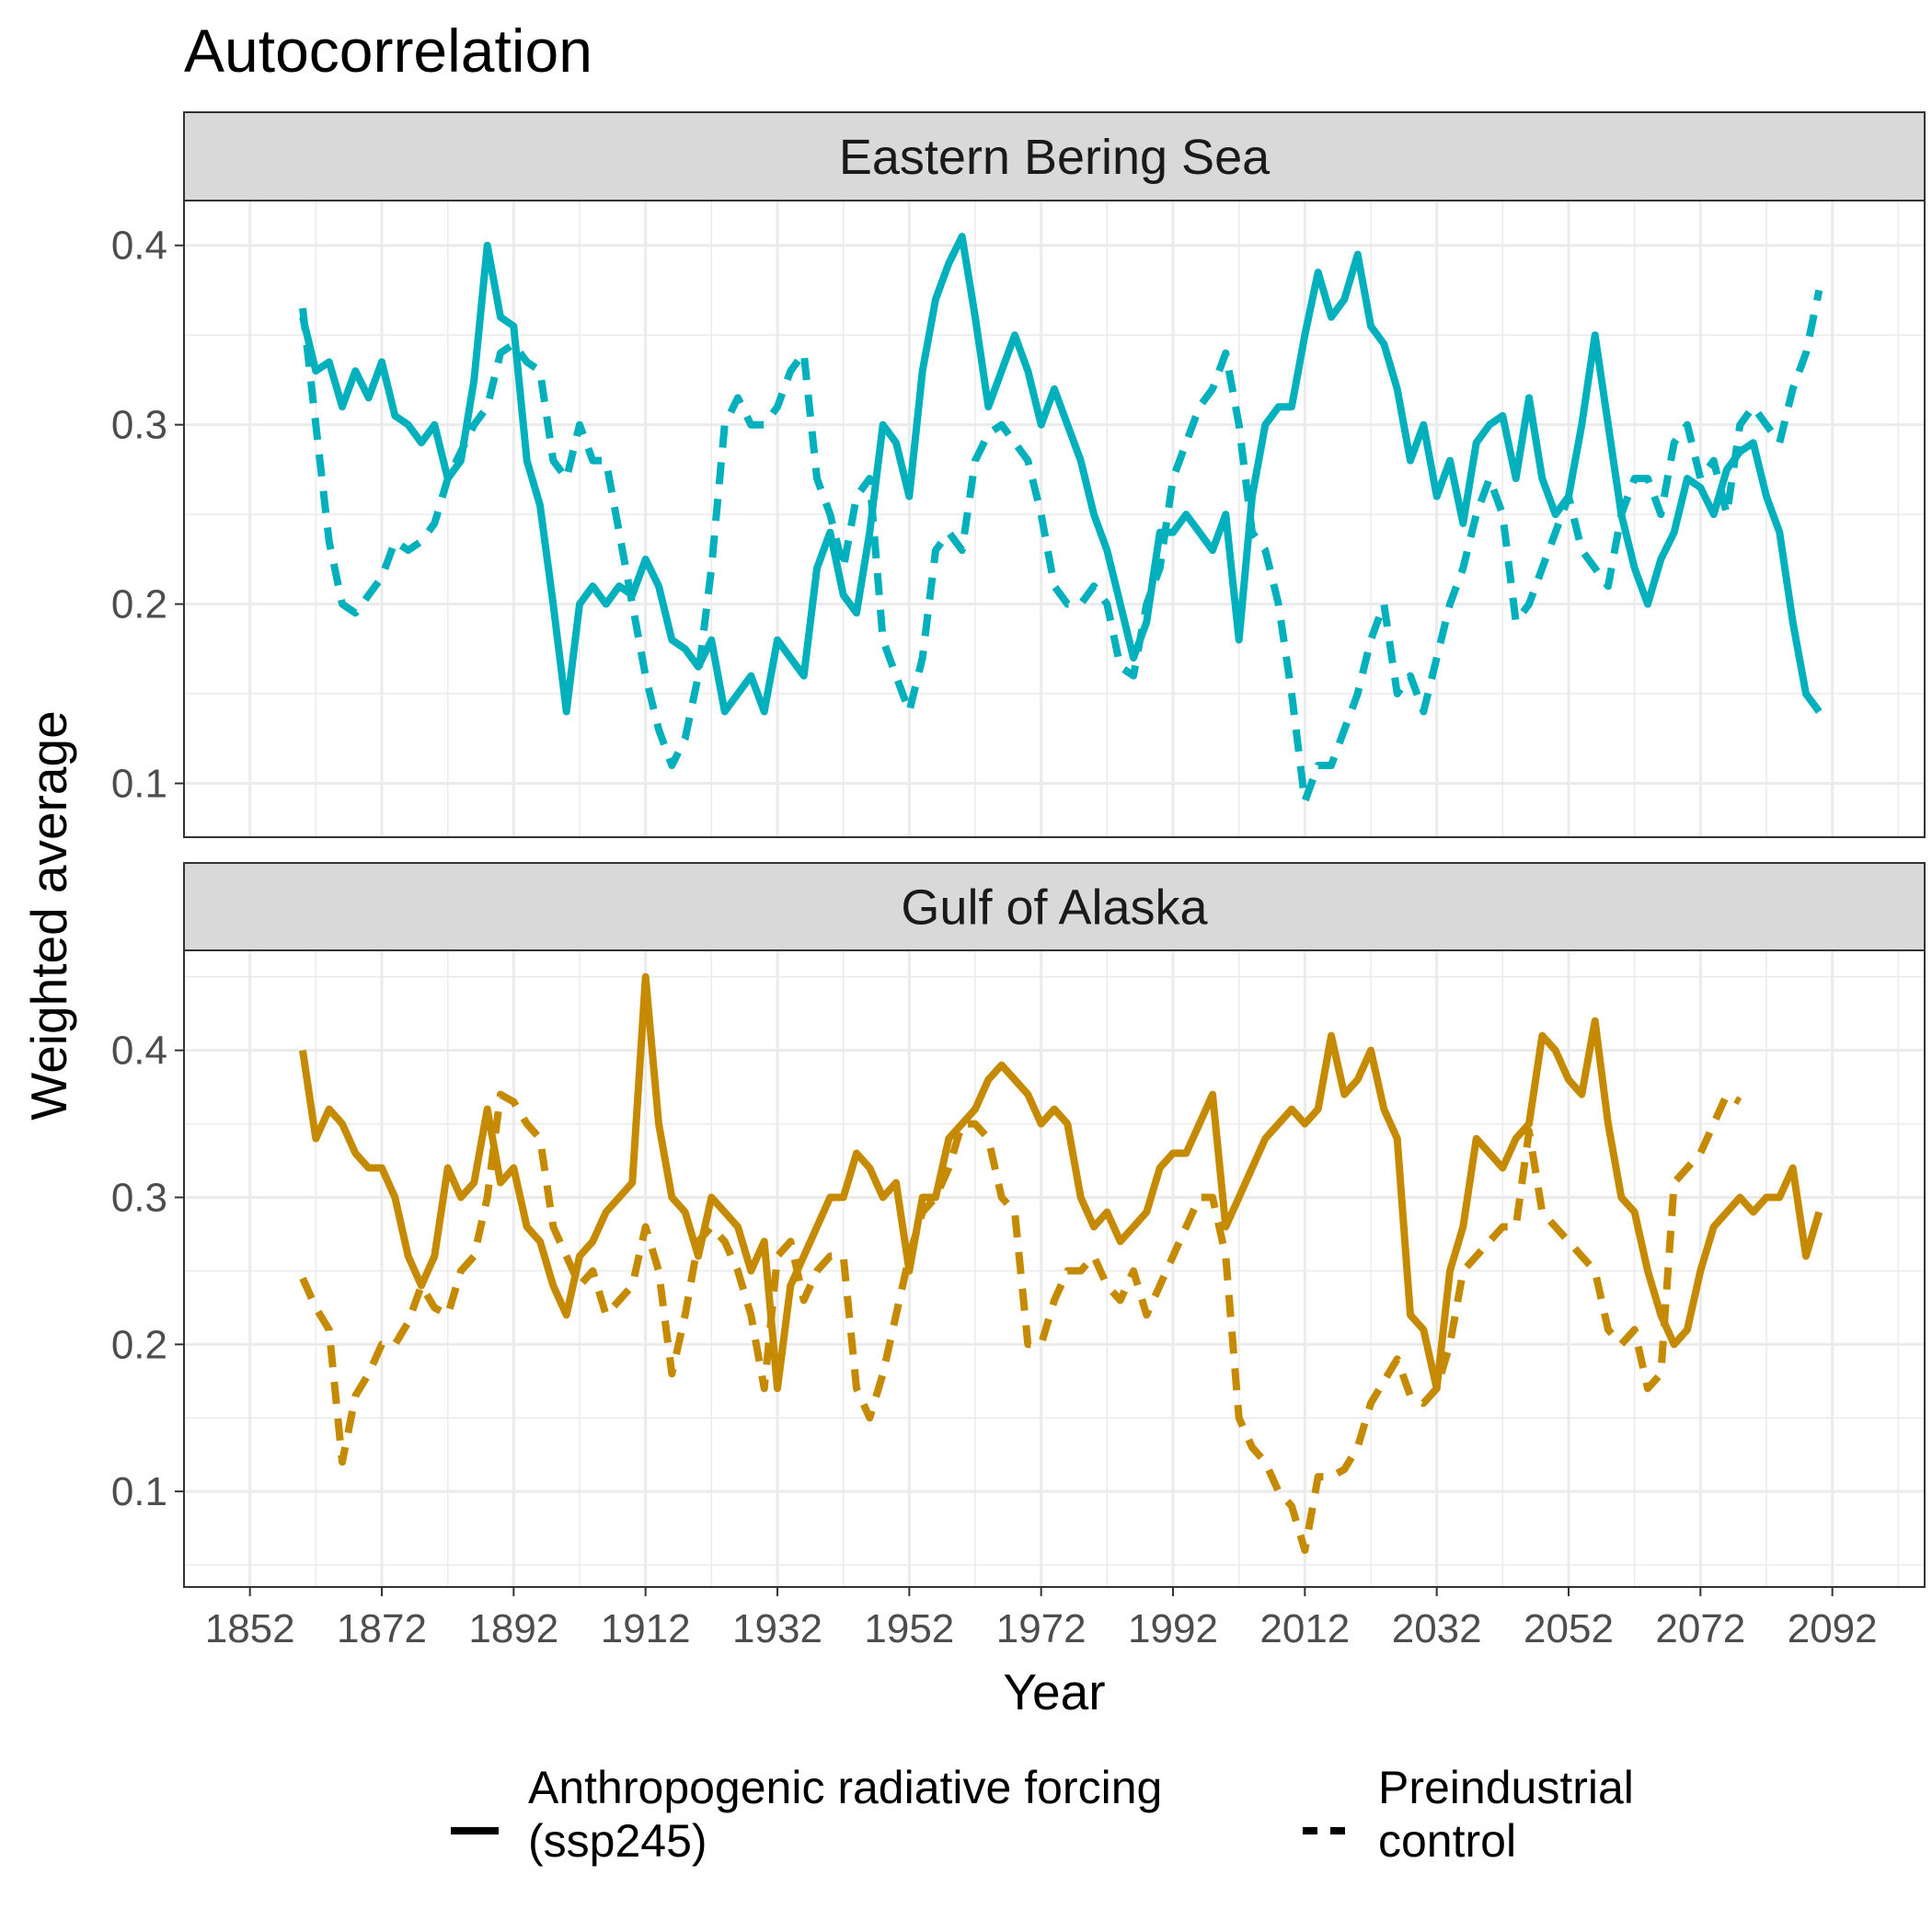  Describe the element at coordinates (513, 1628) in the screenshot. I see `x-tick-label: 1892` at that location.